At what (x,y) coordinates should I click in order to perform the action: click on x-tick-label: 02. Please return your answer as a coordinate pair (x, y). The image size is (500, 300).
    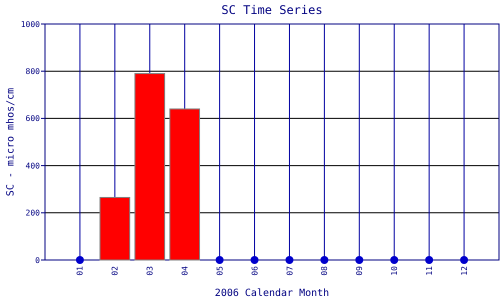
    Looking at the image, I should click on (115, 271).